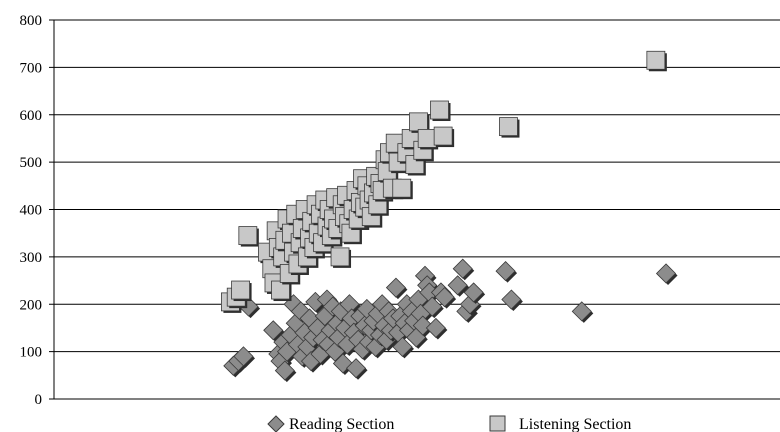 Image resolution: width=780 pixels, height=432 pixels. What do you see at coordinates (341, 424) in the screenshot?
I see `legend-label-reading: Reading Section` at bounding box center [341, 424].